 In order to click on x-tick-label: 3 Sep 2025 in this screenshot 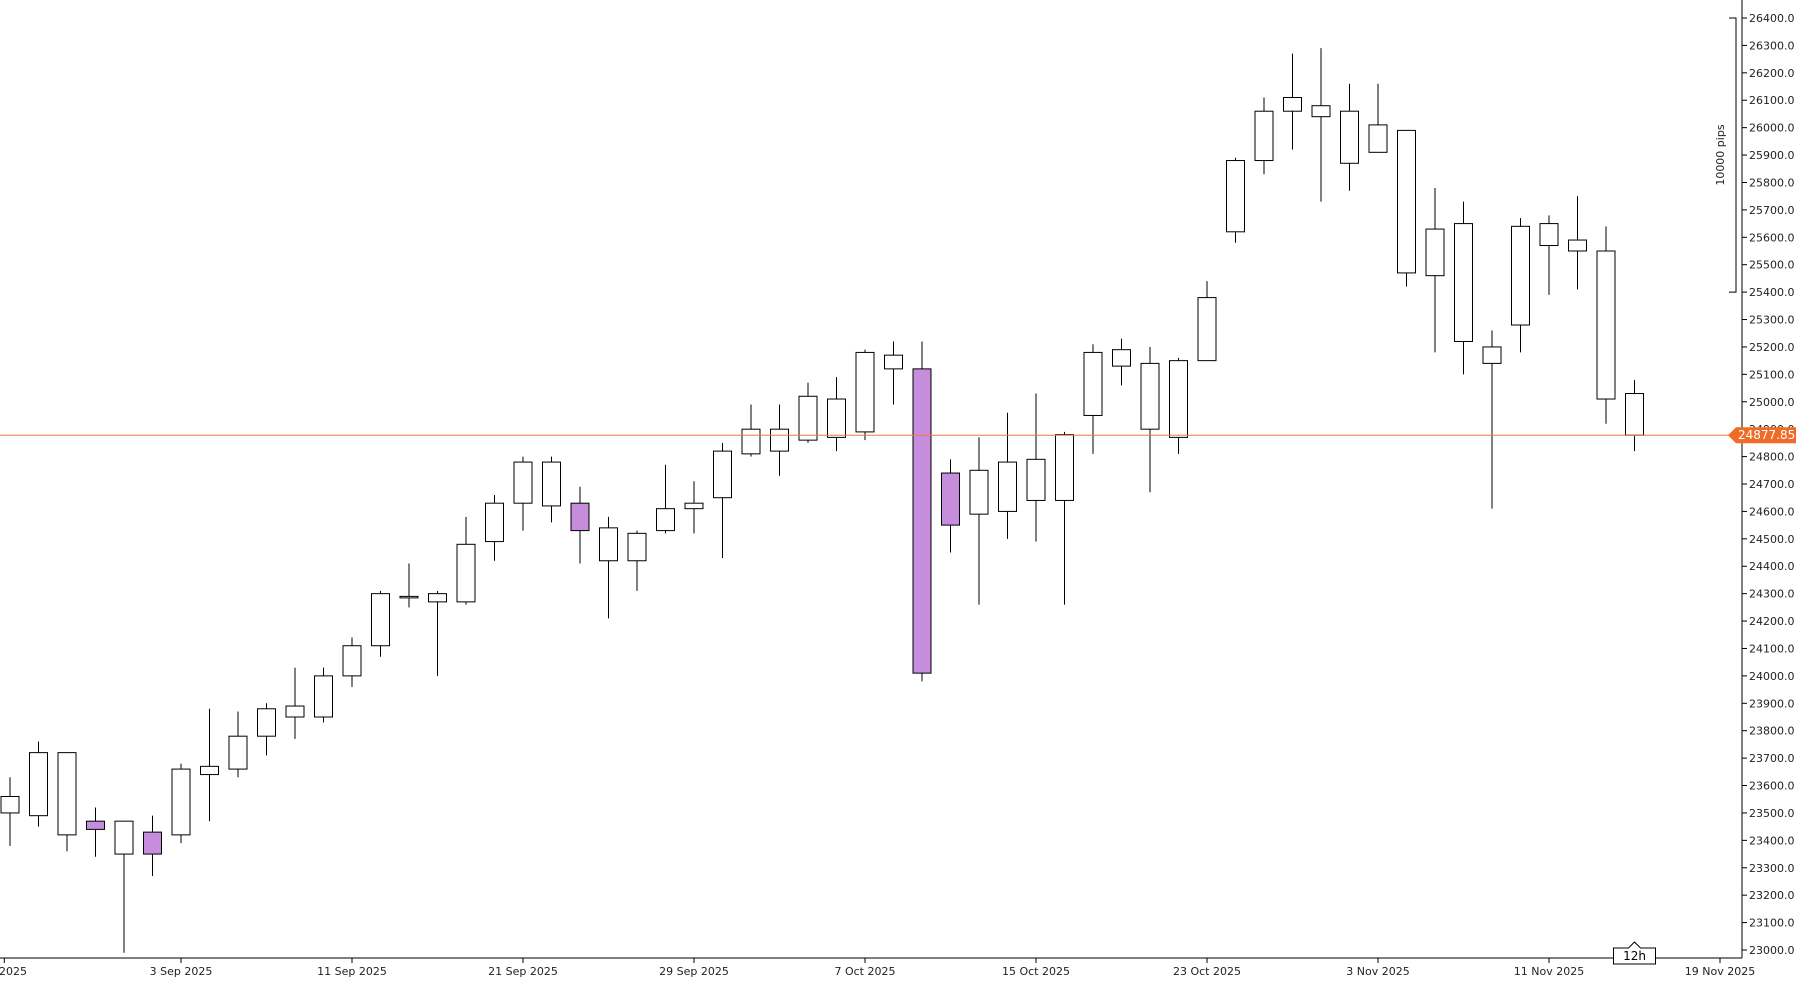, I will do `click(181, 971)`.